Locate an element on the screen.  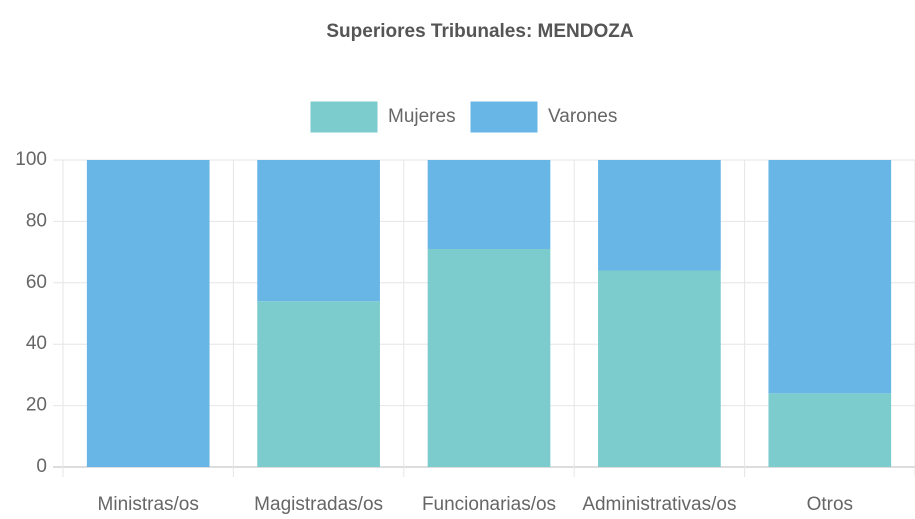
legend-label: Varones is located at coordinates (582, 116).